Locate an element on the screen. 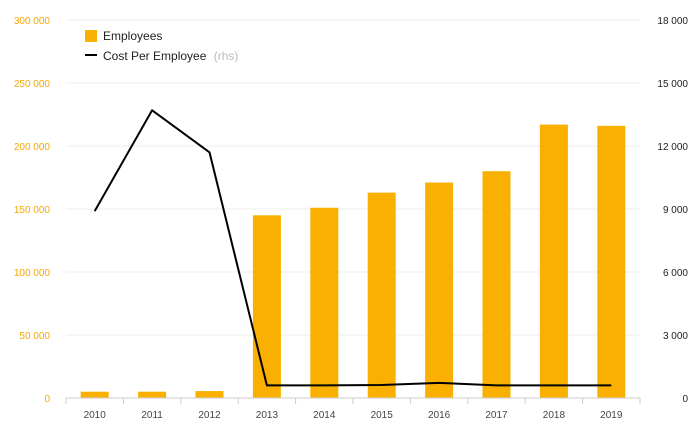 Image resolution: width=700 pixels, height=433 pixels. legend-swatch-employees is located at coordinates (91, 36).